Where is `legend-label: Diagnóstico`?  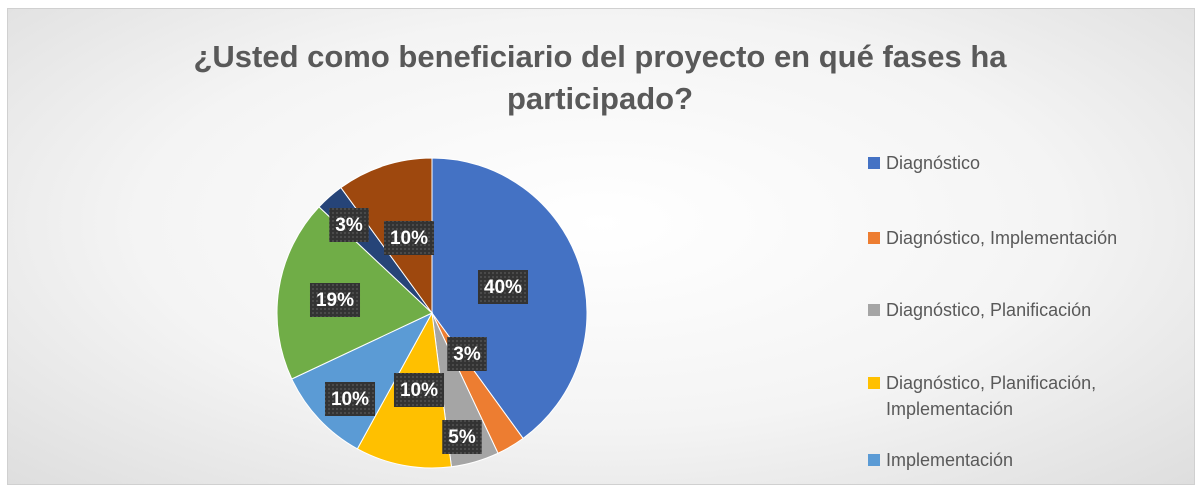
legend-label: Diagnóstico is located at coordinates (933, 163).